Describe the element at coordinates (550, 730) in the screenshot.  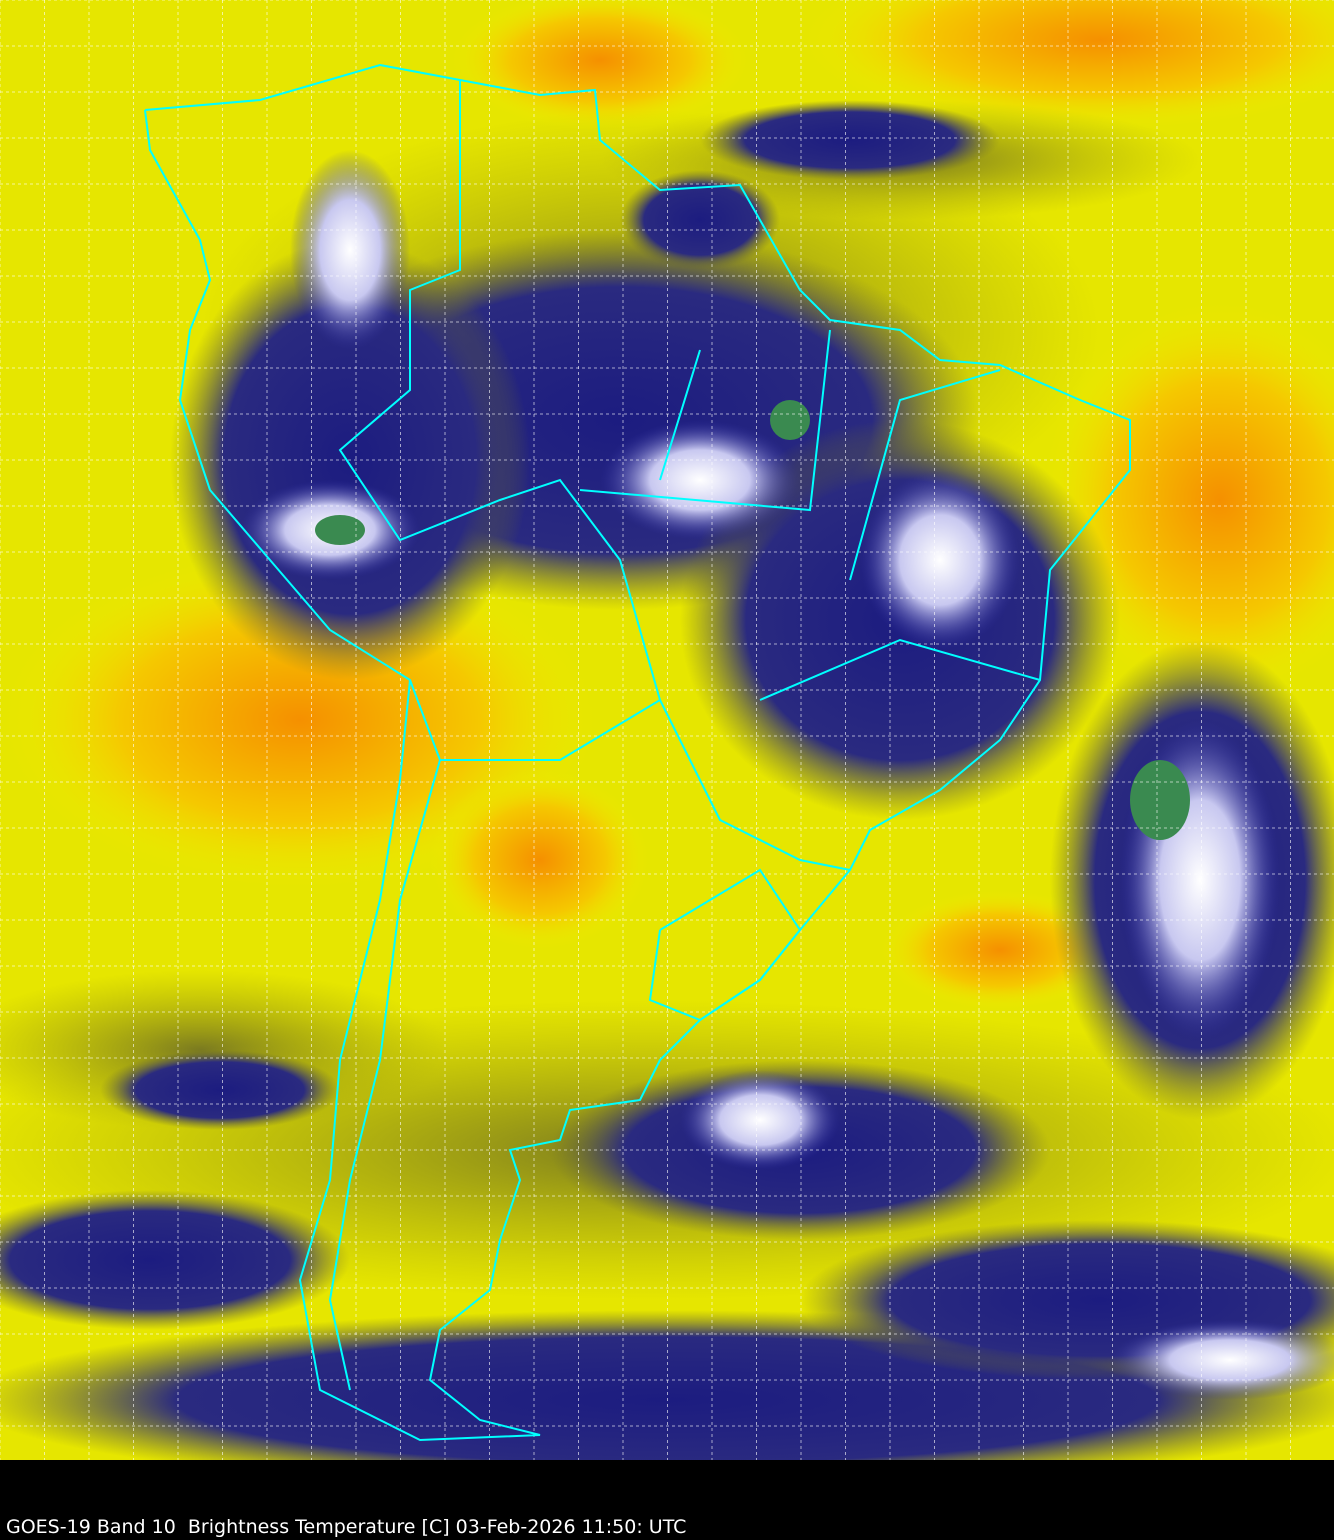
I see `argentina-north-border` at that location.